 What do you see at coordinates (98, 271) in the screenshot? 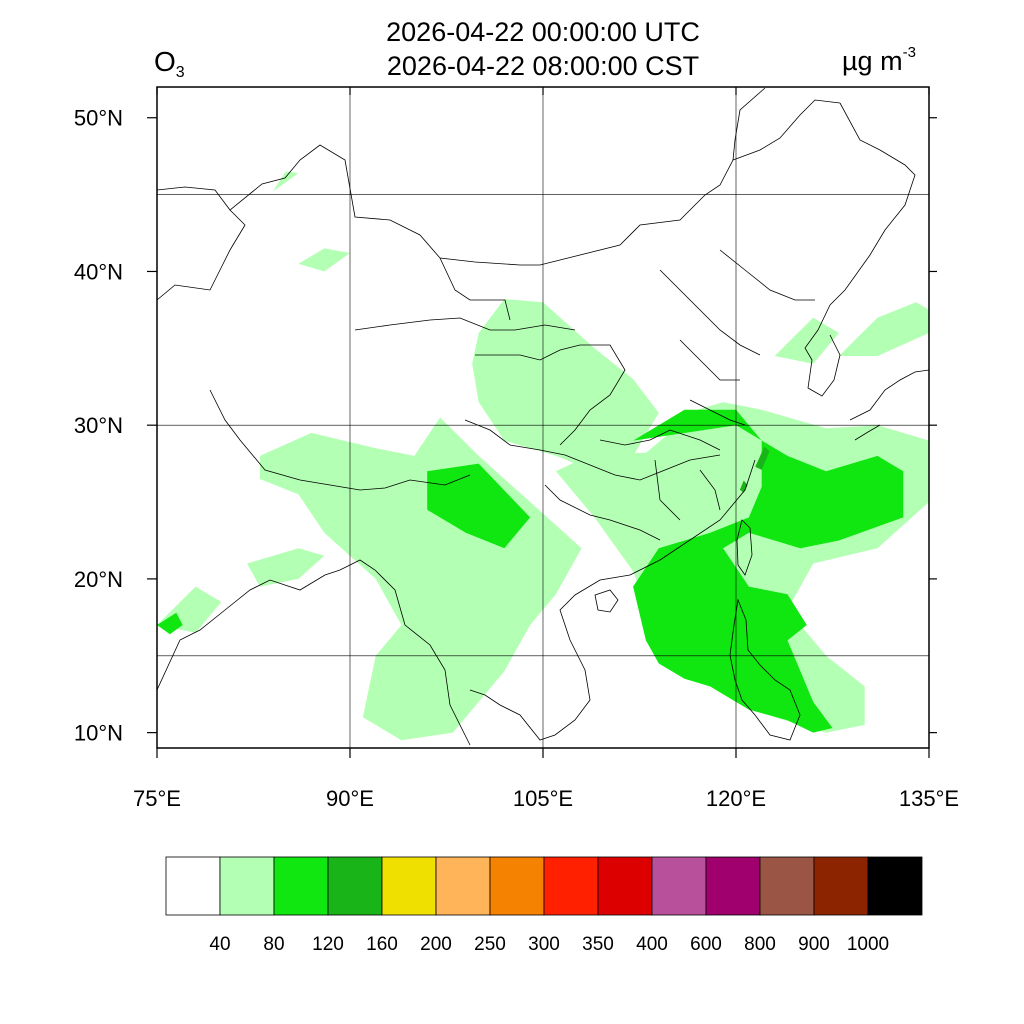
I see `y-tick-label-1: 40°N` at bounding box center [98, 271].